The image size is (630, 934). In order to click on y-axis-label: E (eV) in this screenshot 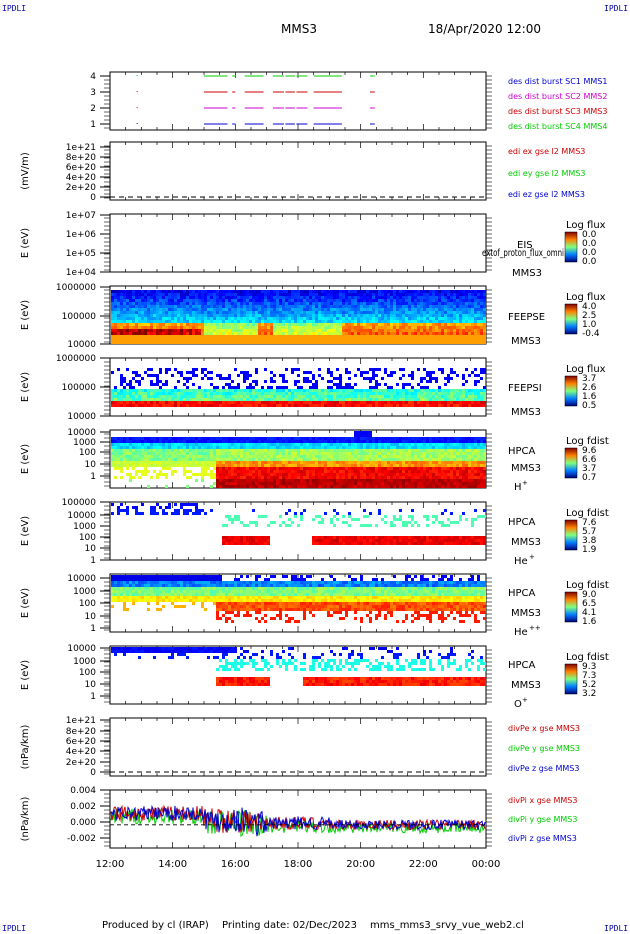, I will do `click(25, 315)`.